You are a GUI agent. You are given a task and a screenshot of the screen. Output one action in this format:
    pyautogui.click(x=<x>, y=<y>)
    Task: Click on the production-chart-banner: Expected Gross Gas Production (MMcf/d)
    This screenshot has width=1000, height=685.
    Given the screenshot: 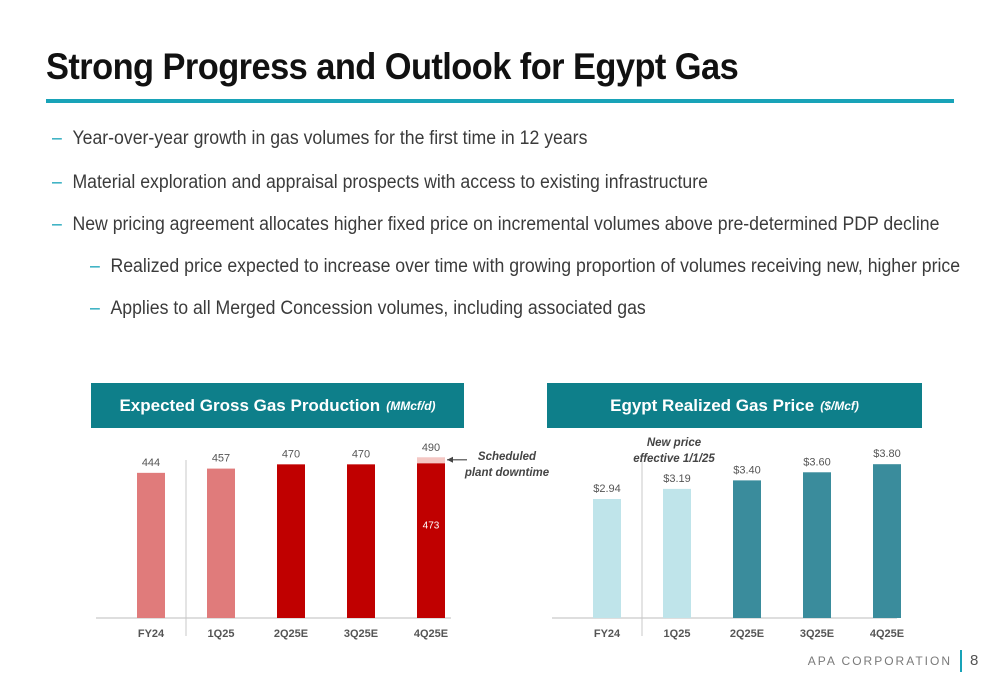 What is the action you would take?
    pyautogui.click(x=277, y=405)
    